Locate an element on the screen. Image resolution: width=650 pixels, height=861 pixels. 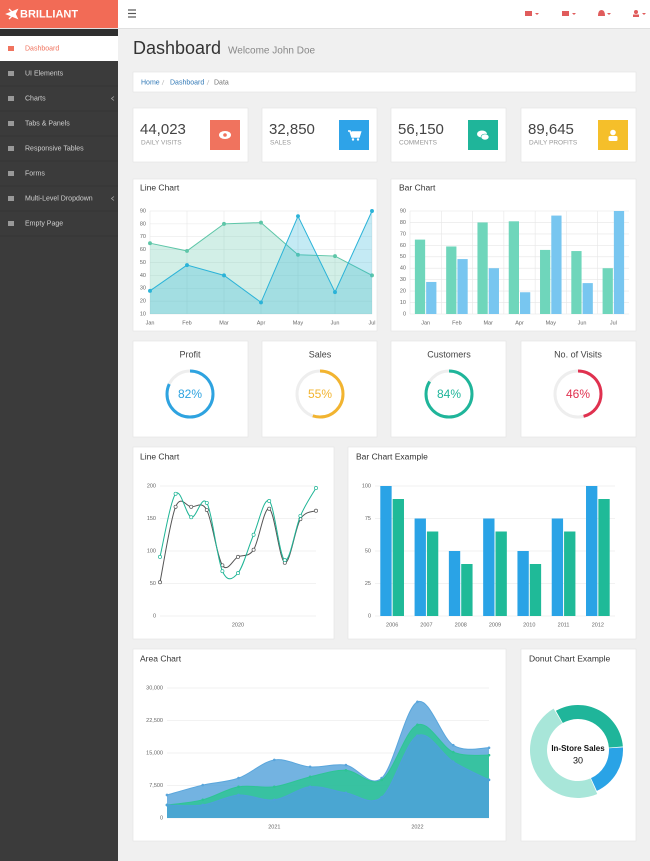
x-tick-label: Mar is located at coordinates (488, 323).